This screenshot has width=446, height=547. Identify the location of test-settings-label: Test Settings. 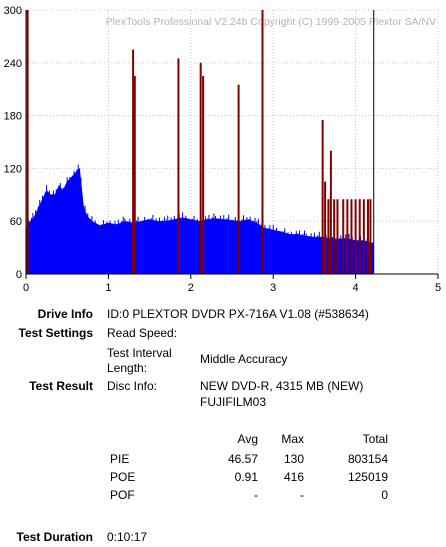
(55, 333).